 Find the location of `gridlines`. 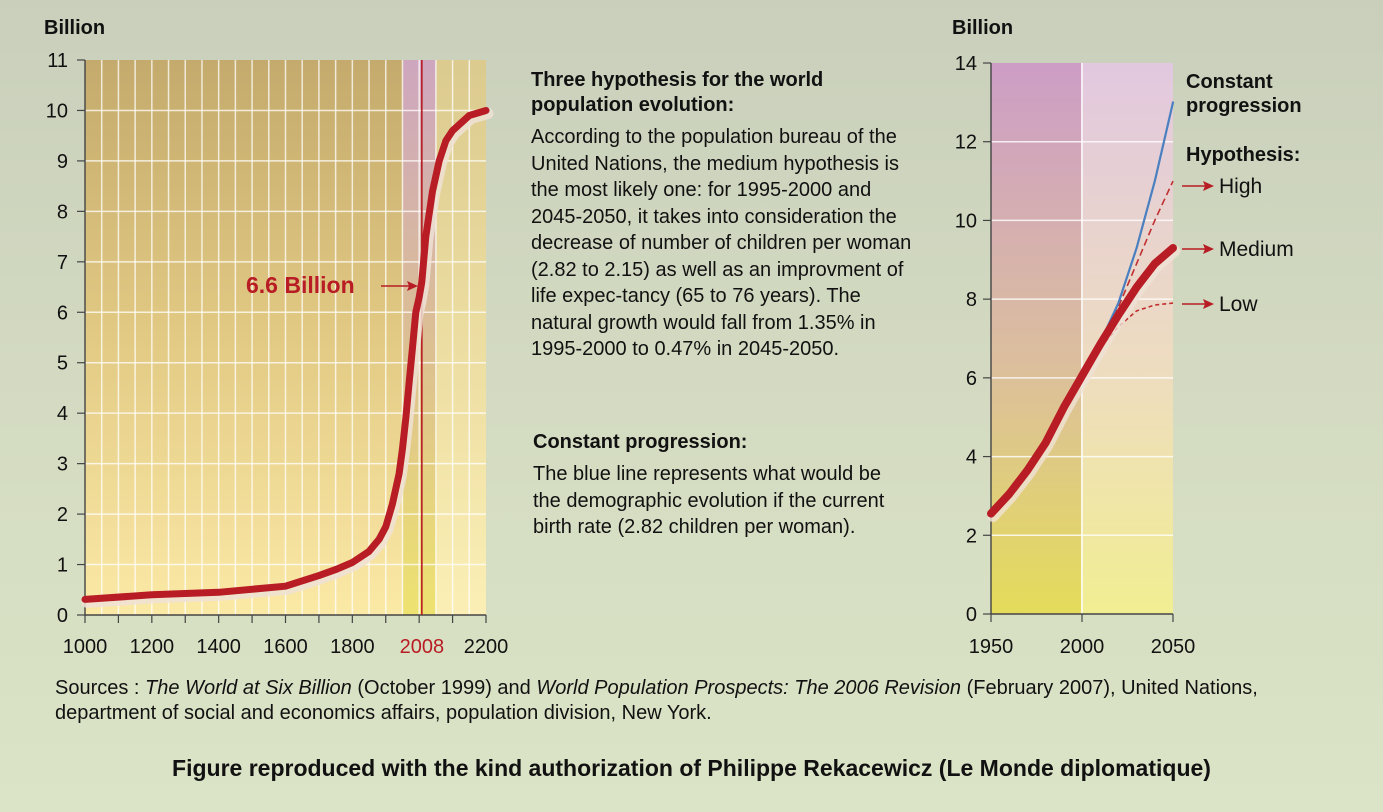

gridlines is located at coordinates (1082, 338).